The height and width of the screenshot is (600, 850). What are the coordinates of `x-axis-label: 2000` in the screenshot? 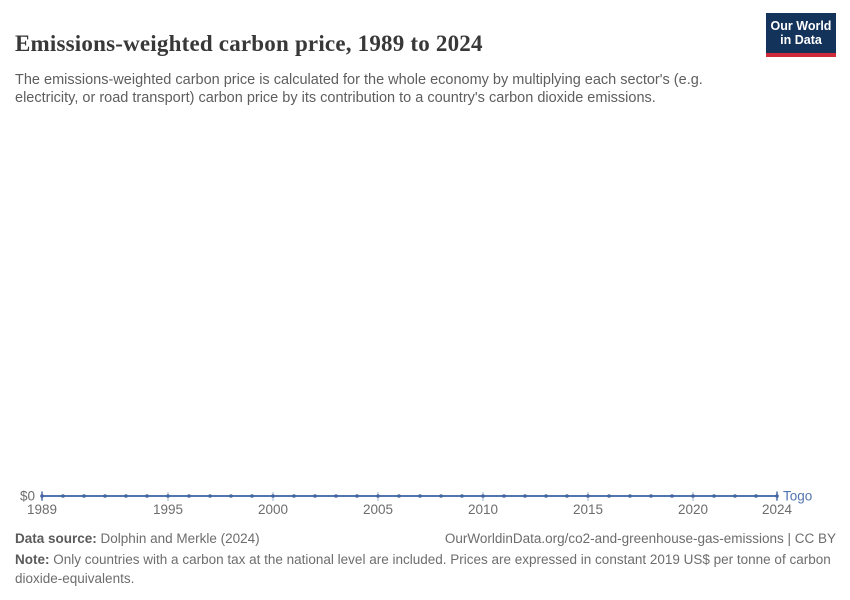 It's located at (273, 509).